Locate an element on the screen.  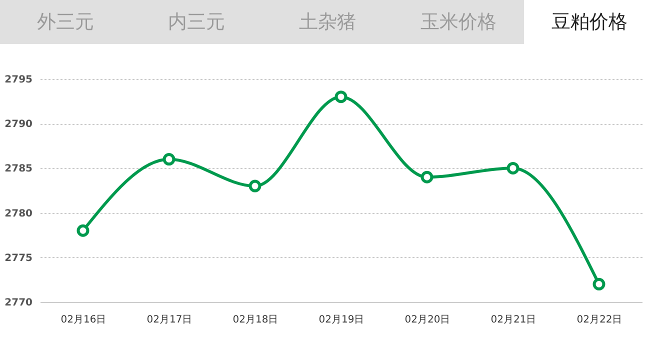
chart-title: 豆粕价格 is located at coordinates (589, 22).